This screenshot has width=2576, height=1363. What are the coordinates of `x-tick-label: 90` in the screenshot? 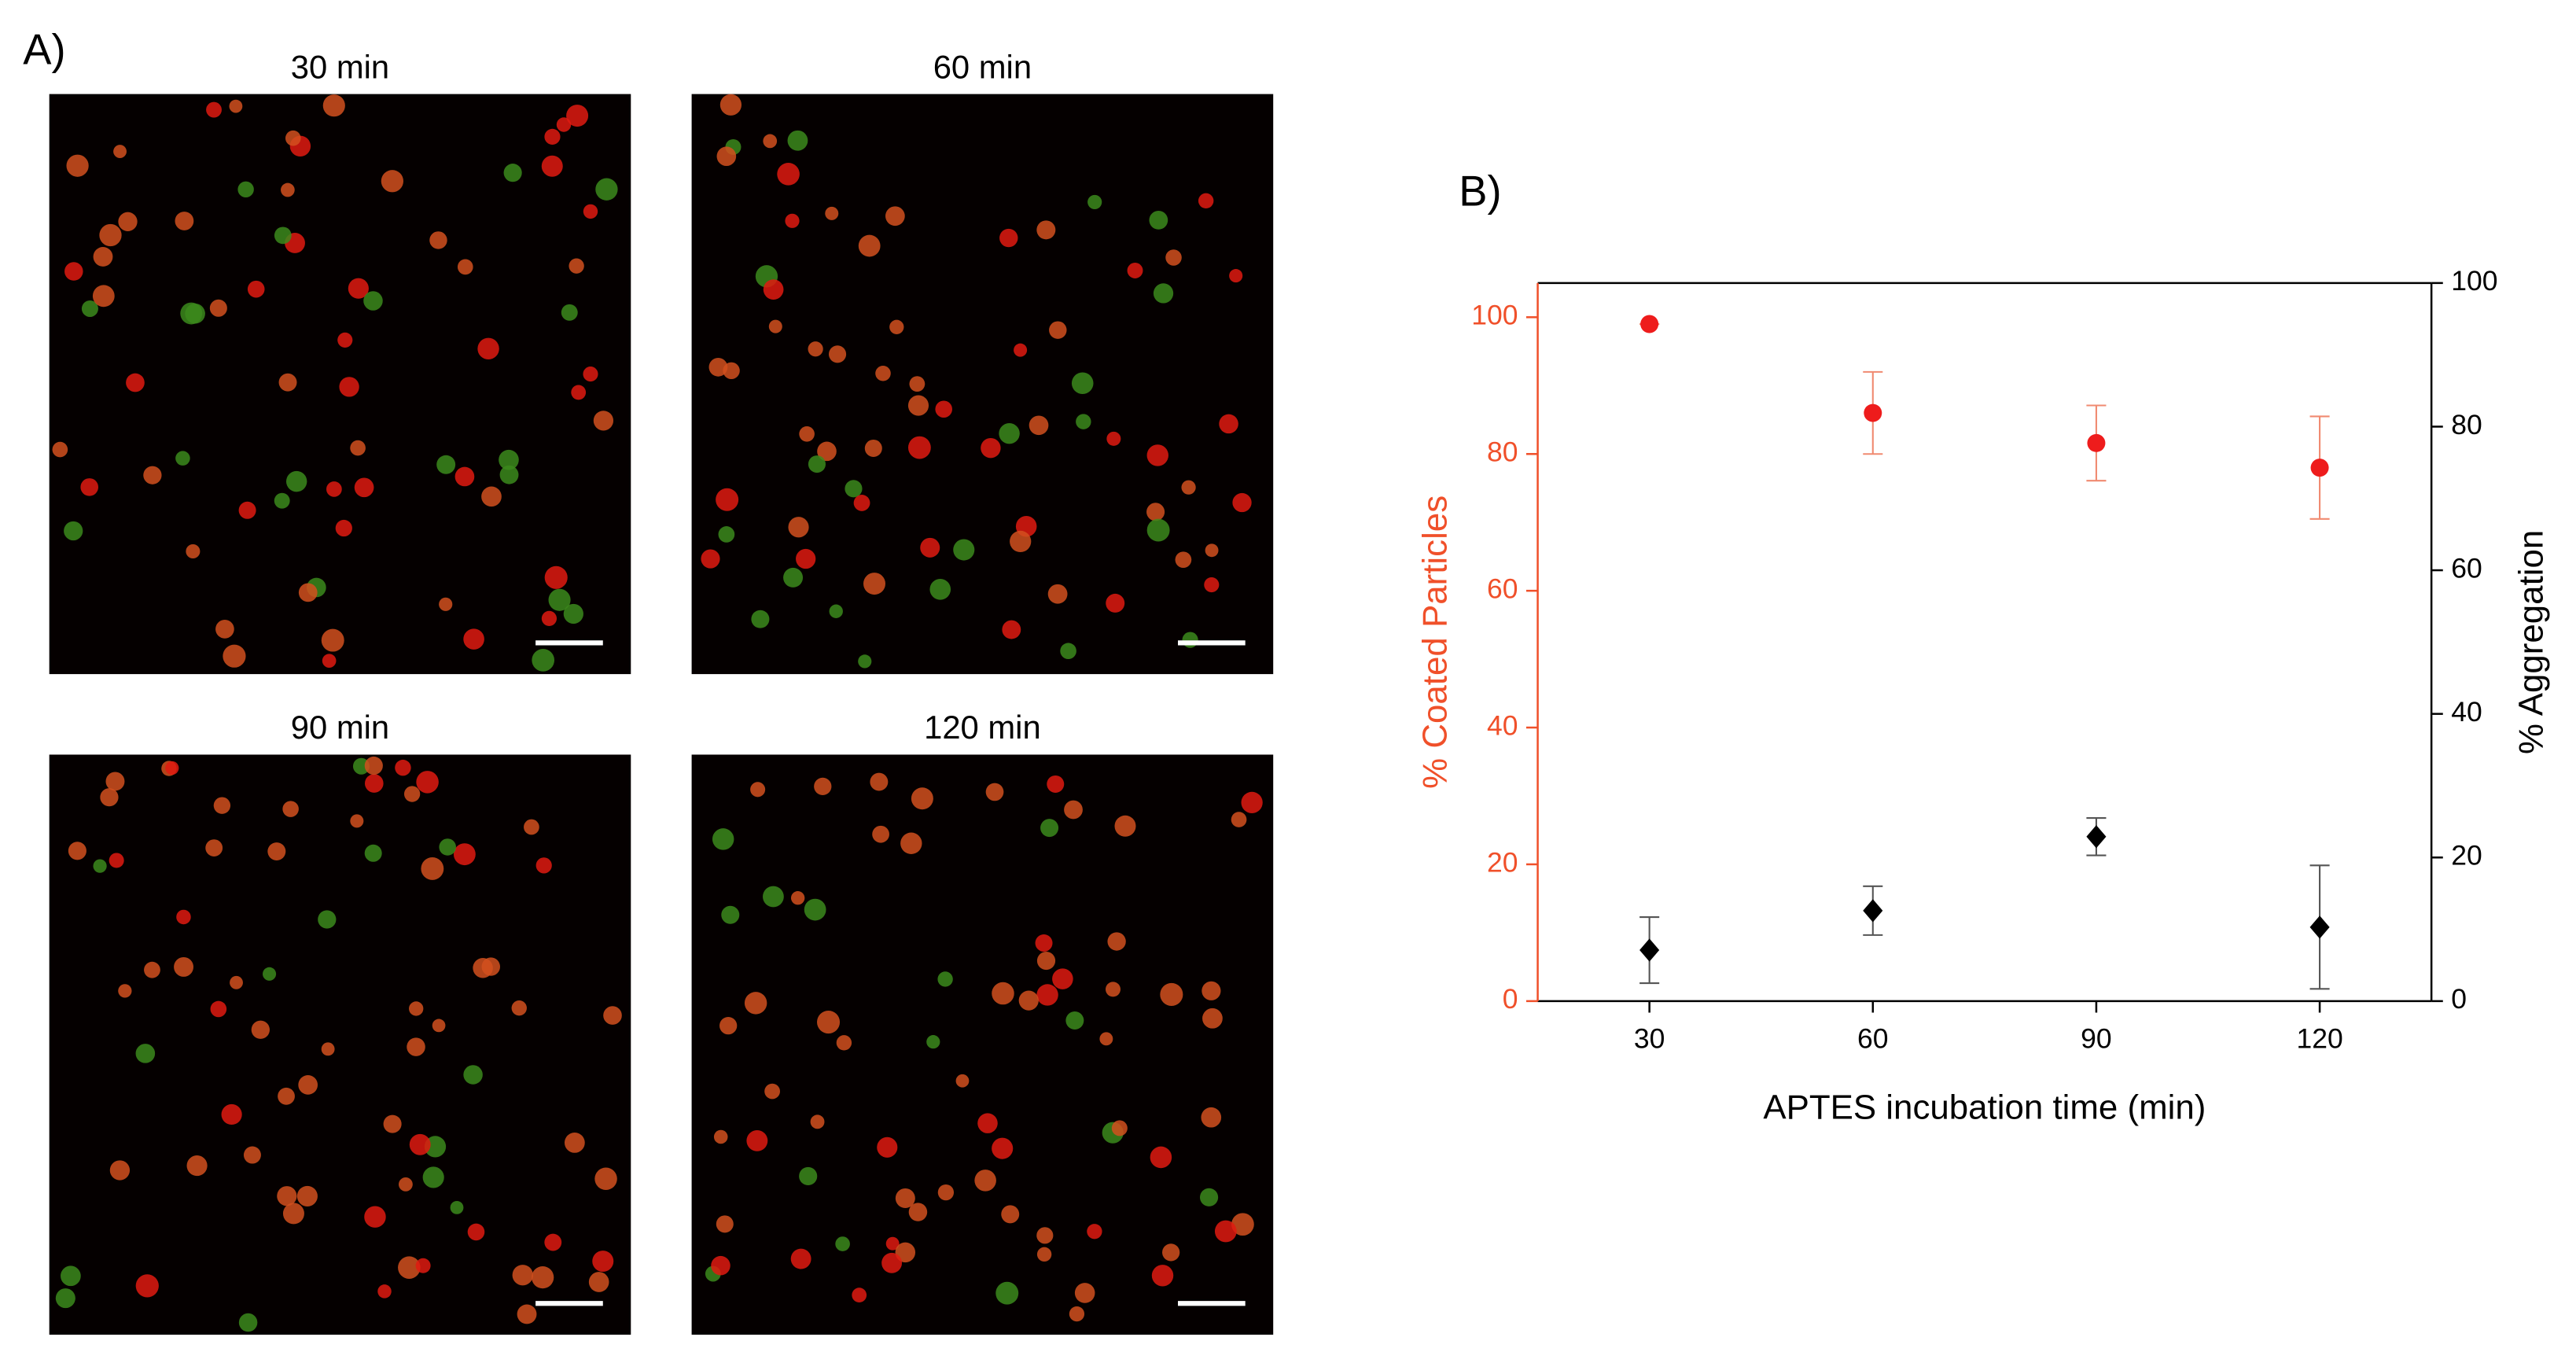 It's located at (2096, 1038).